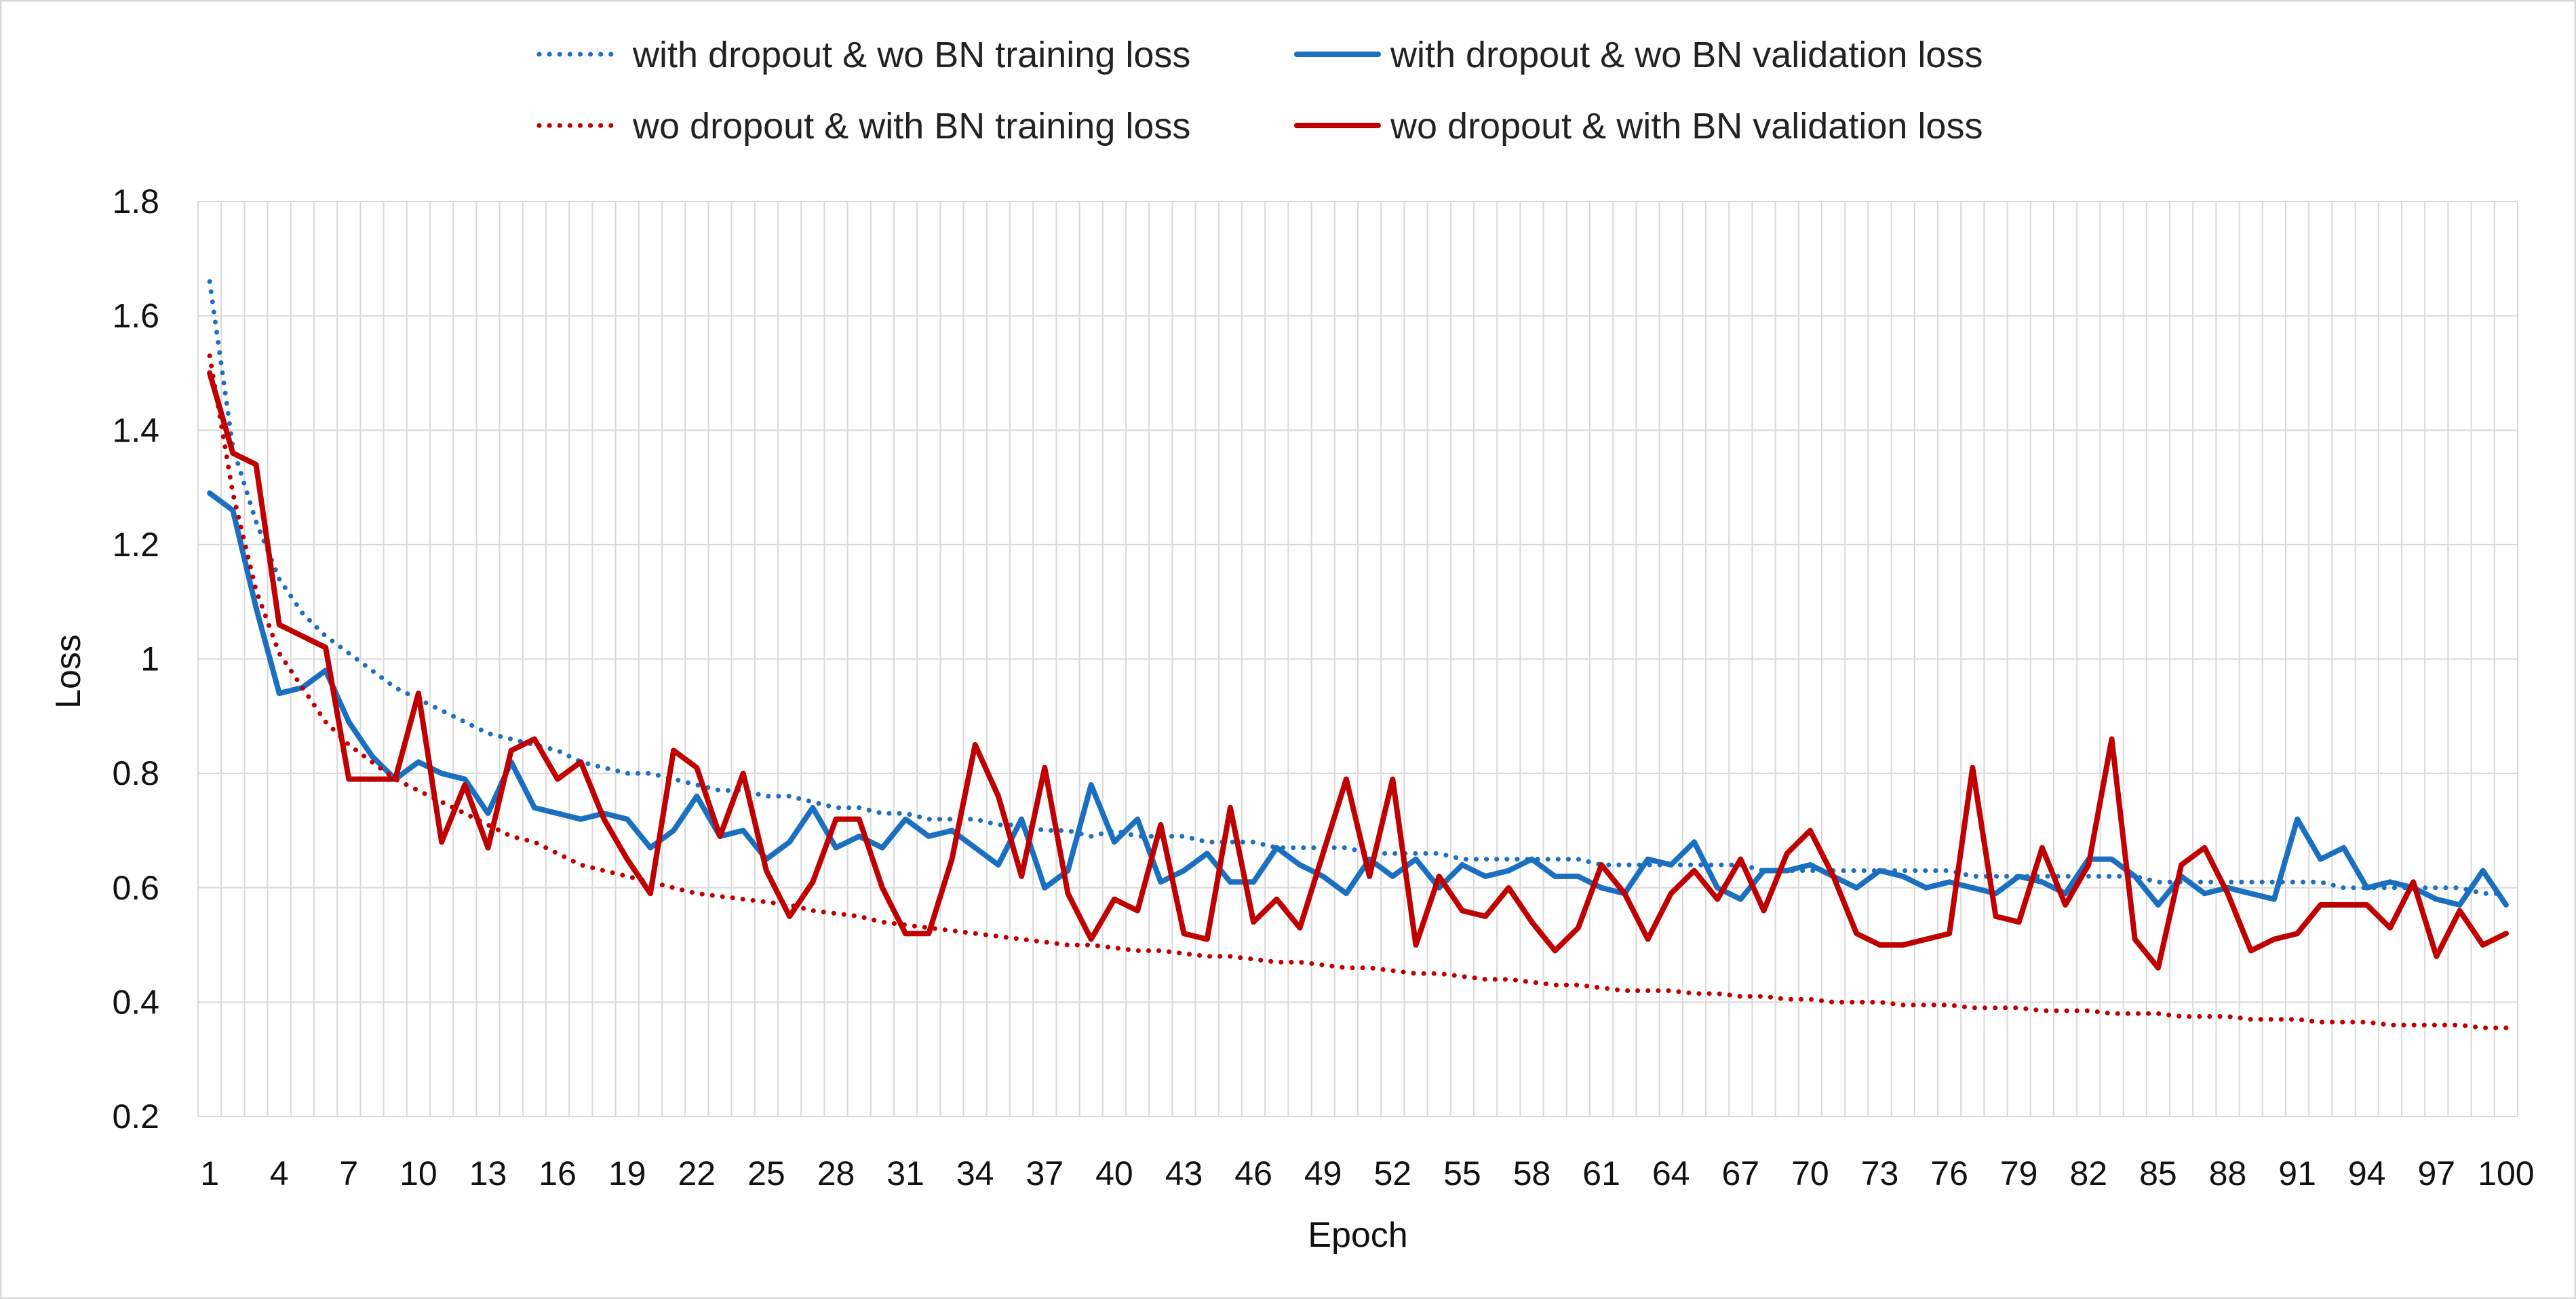  What do you see at coordinates (1880, 1174) in the screenshot?
I see `x-tick-label: 73` at bounding box center [1880, 1174].